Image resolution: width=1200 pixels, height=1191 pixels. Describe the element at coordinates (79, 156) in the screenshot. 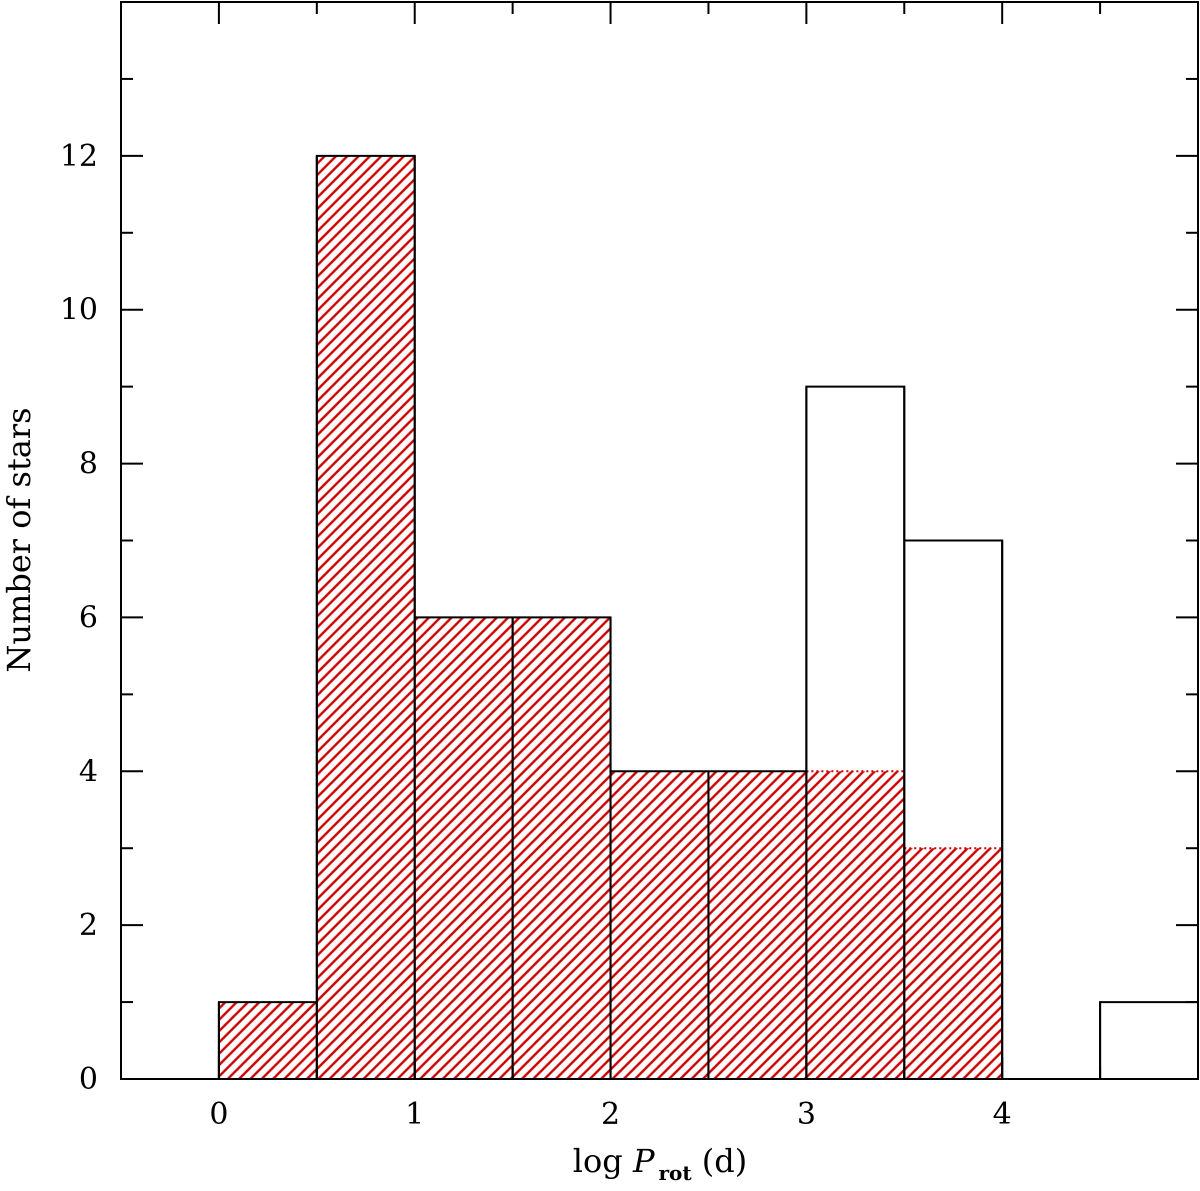

I see `y-tick-label: 12` at that location.